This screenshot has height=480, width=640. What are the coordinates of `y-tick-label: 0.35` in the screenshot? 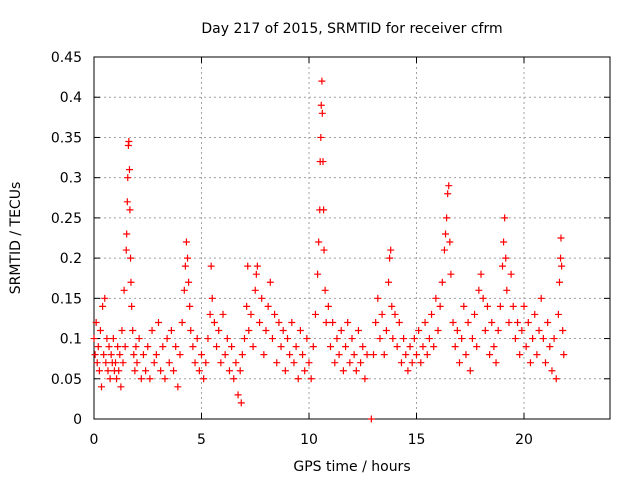 It's located at (66, 138).